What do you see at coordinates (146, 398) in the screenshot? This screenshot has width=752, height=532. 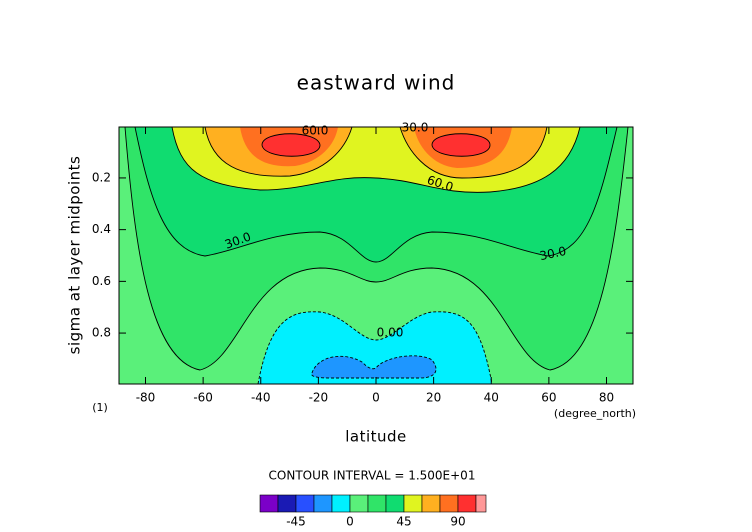 I see `x-tick-label: -80` at bounding box center [146, 398].